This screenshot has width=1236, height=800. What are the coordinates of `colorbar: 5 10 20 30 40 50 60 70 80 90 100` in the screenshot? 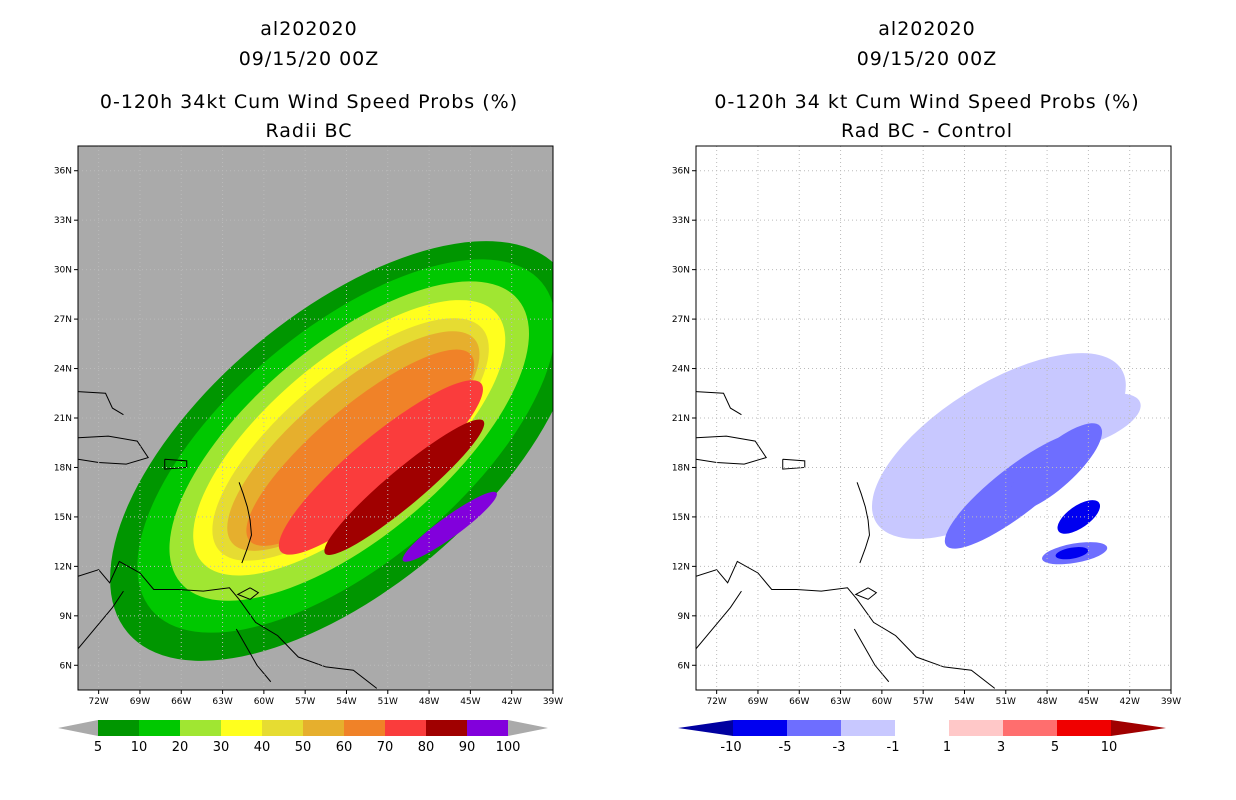 It's located at (303, 737).